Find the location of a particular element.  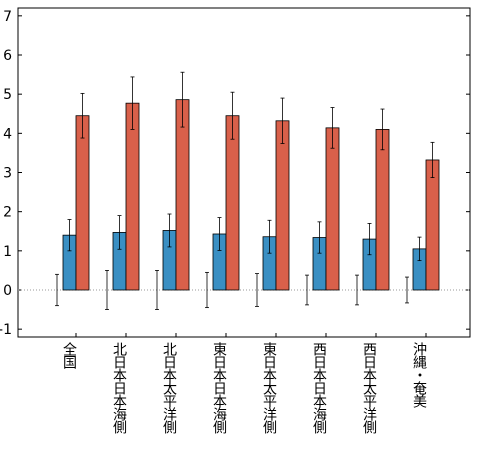

x-tick-label: 東日本日本海側 is located at coordinates (219, 388).